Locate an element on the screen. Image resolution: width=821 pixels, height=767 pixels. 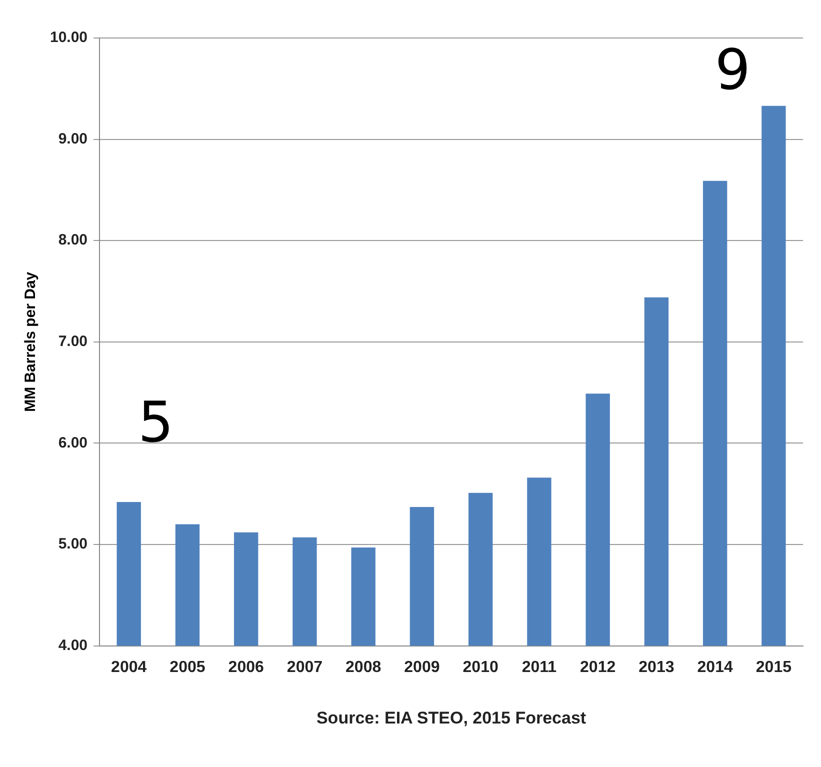
x-tick-label: 2014 is located at coordinates (715, 667).